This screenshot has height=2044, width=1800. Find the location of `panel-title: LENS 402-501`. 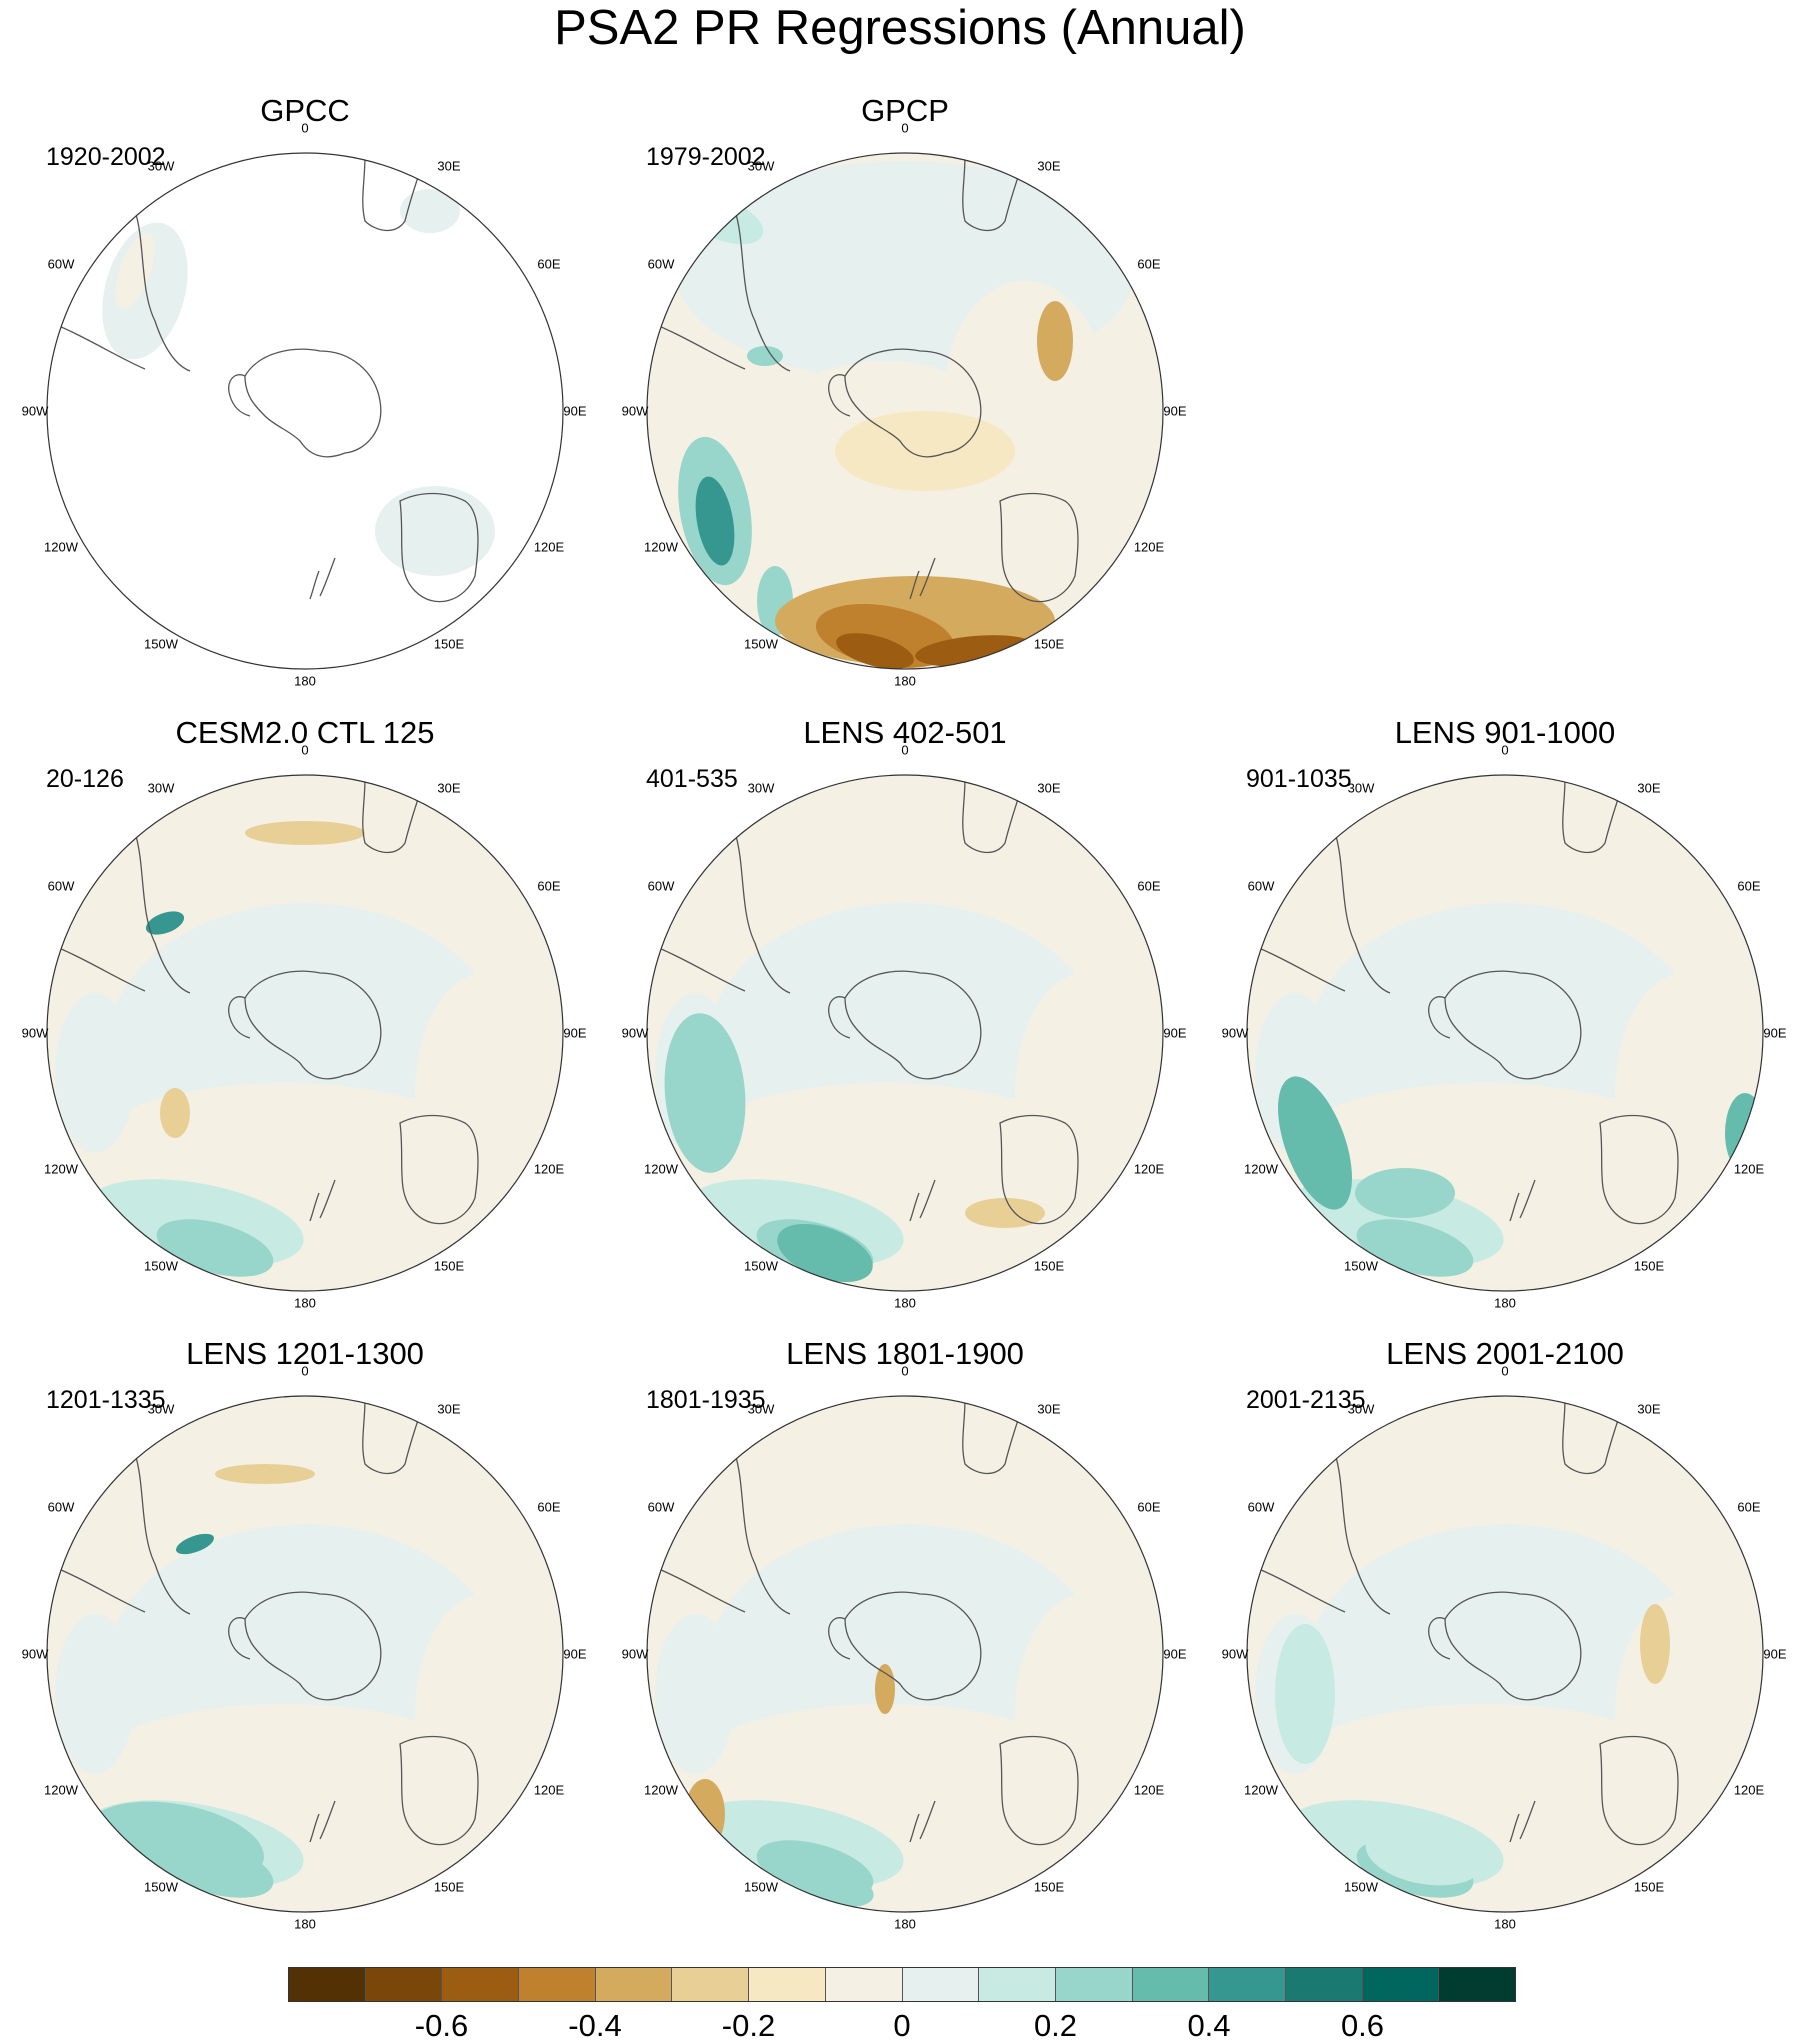

panel-title: LENS 402-501 is located at coordinates (905, 732).